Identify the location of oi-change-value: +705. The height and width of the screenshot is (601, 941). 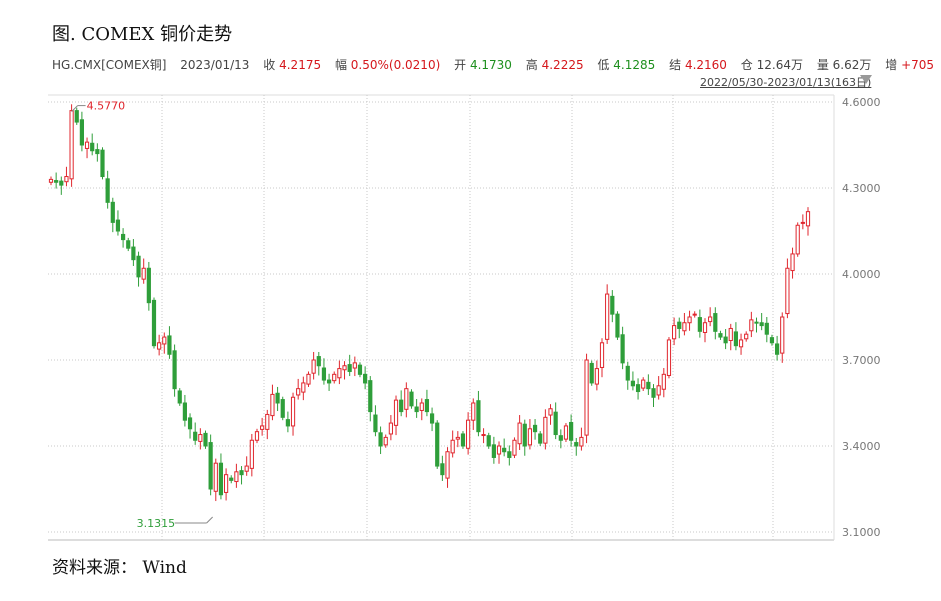
(918, 65).